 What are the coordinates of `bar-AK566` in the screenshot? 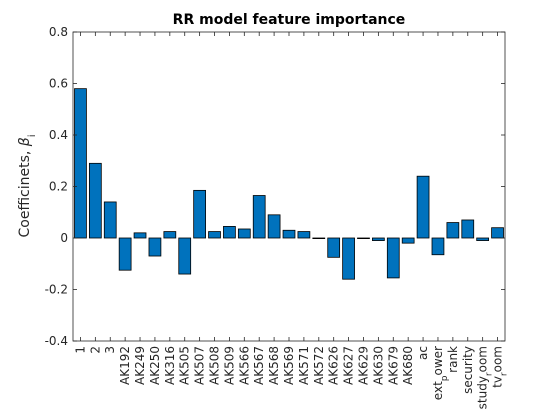 It's located at (244, 233).